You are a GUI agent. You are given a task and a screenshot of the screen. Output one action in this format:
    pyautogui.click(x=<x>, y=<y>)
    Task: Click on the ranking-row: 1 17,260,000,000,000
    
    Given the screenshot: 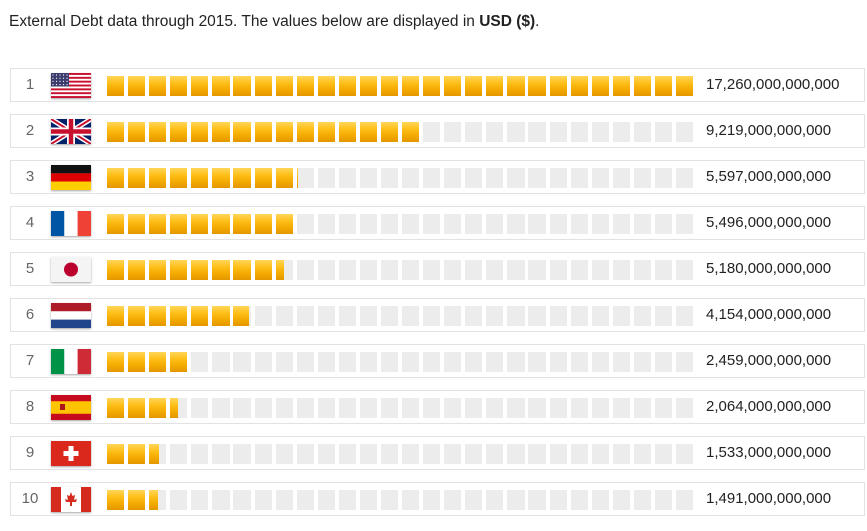 What is the action you would take?
    pyautogui.click(x=437, y=85)
    